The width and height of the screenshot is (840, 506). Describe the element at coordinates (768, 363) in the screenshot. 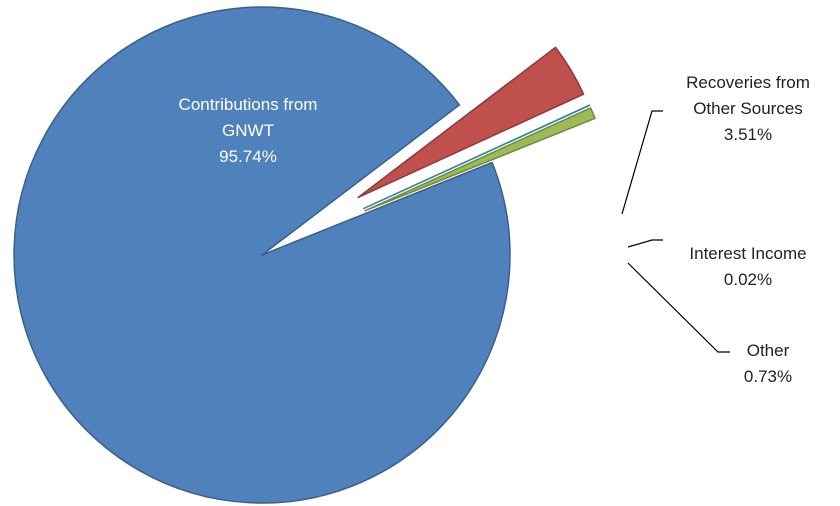

I see `data-label-other: Other 0.73%` at that location.